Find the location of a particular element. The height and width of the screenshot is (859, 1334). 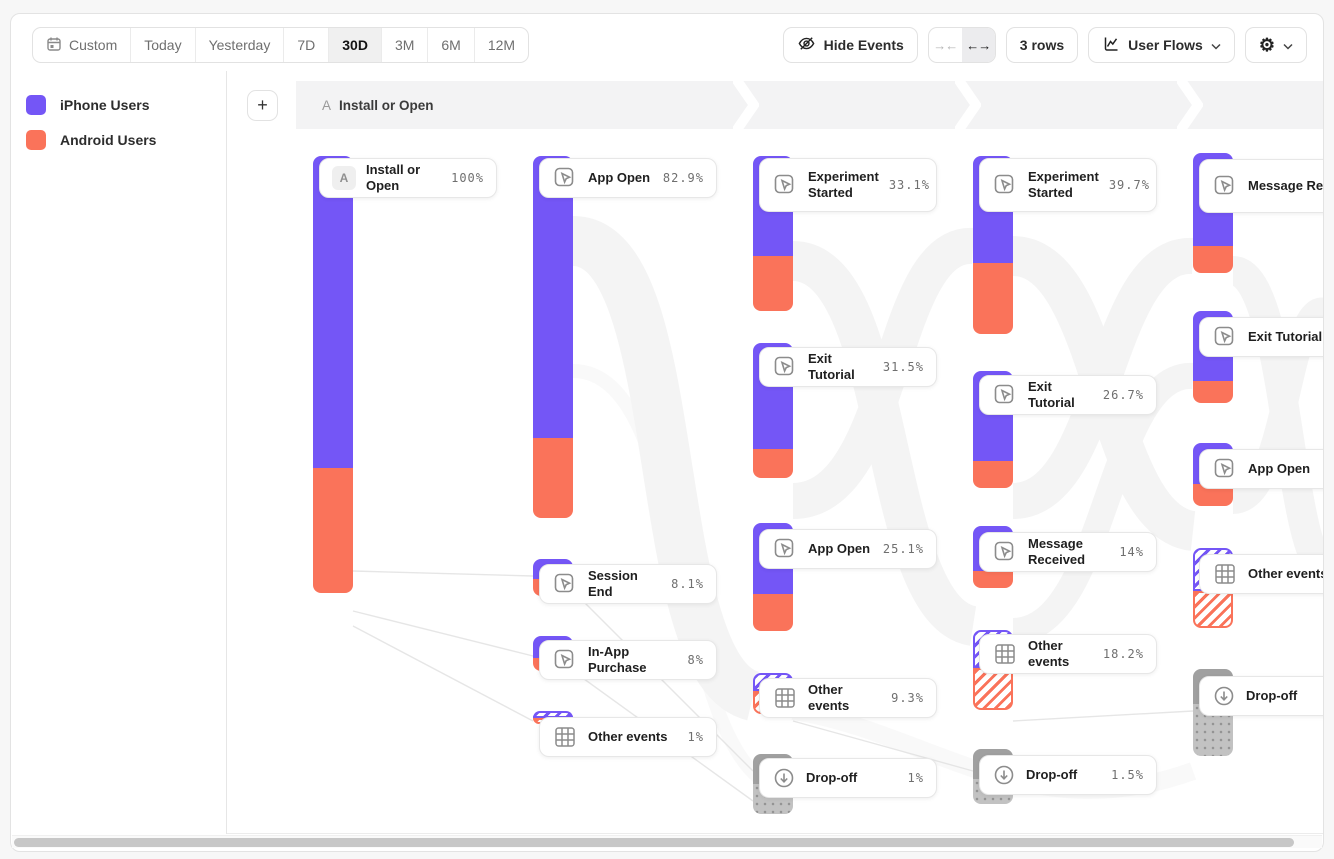

flow-node-other-events: Other events 1% is located at coordinates (628, 737).